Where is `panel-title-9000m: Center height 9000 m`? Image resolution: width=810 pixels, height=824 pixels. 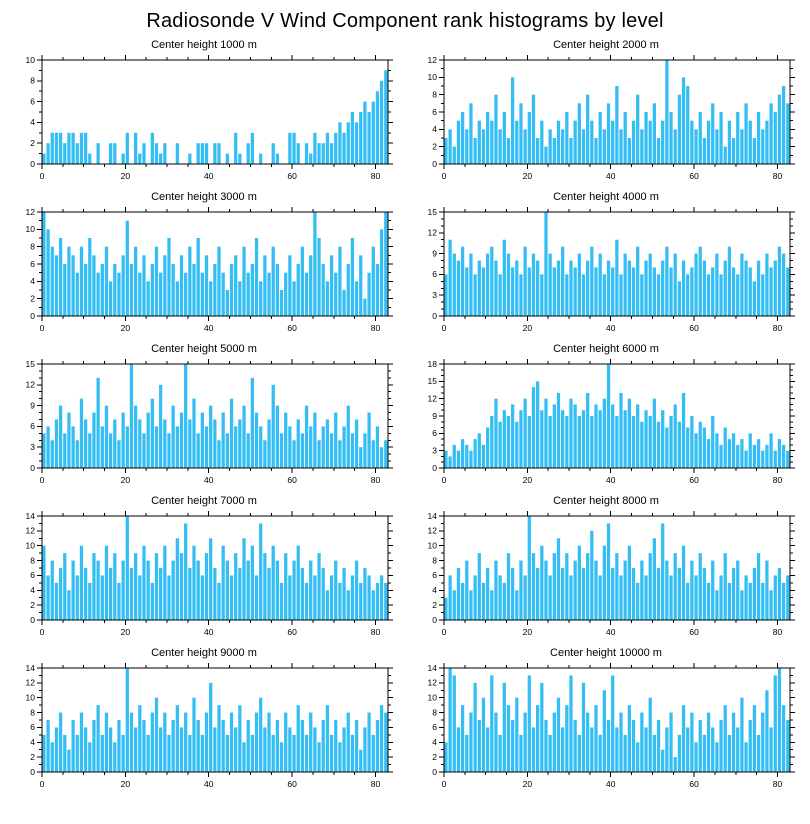
panel-title-9000m: Center height 9000 m is located at coordinates (204, 653).